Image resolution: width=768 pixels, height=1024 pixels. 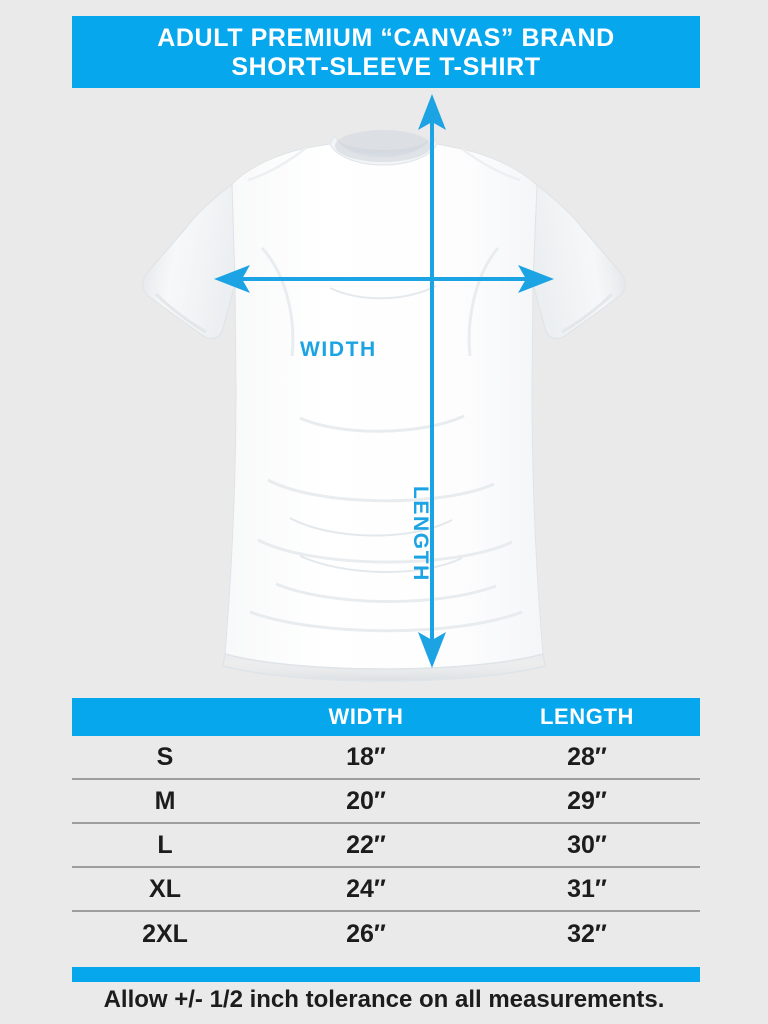 What do you see at coordinates (587, 933) in the screenshot?
I see `cell-length: 32″` at bounding box center [587, 933].